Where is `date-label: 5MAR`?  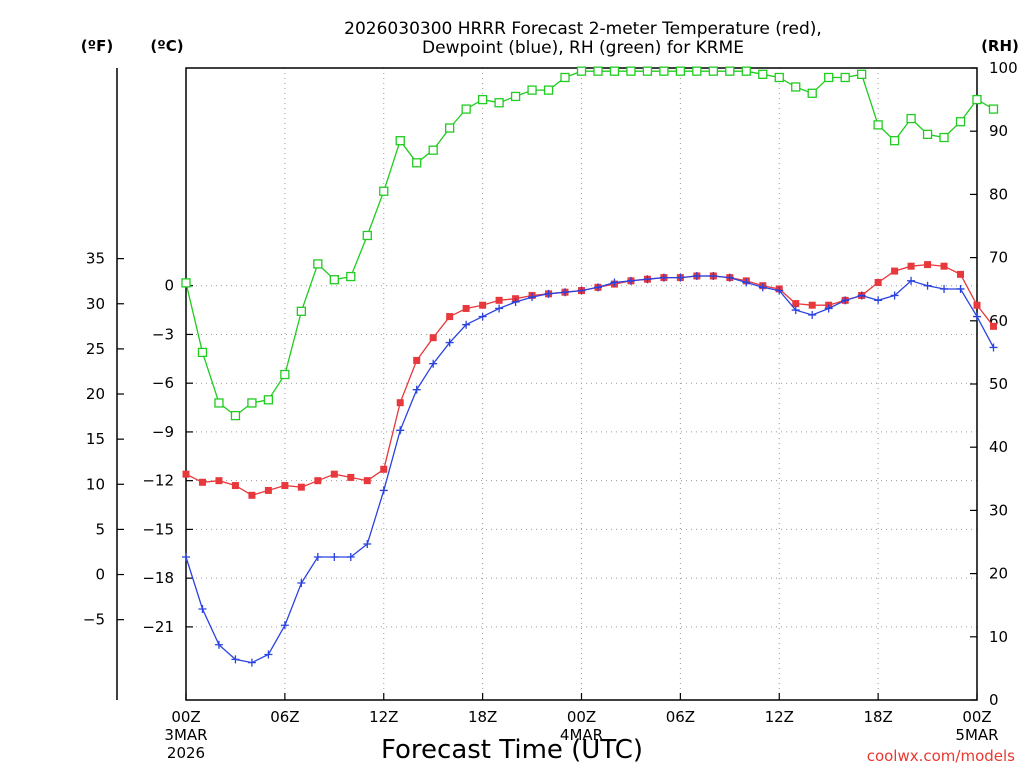
date-label: 5MAR is located at coordinates (976, 735).